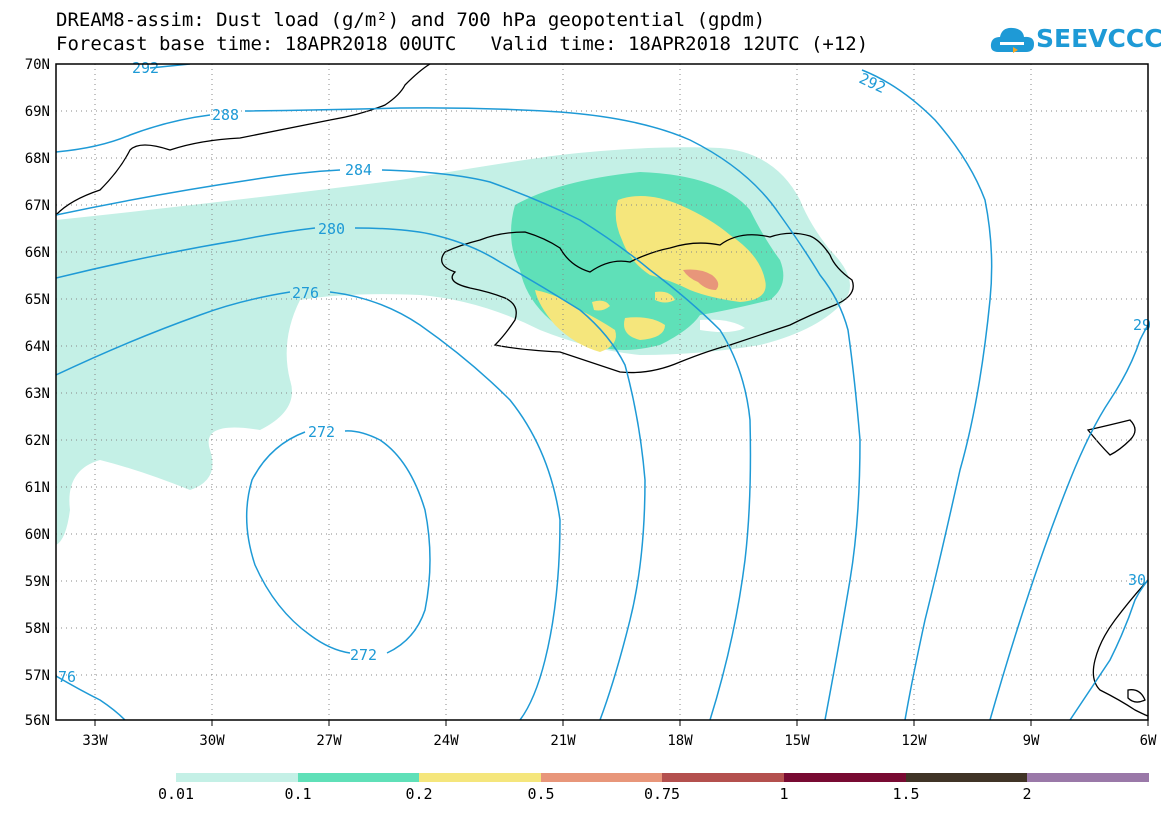 The width and height of the screenshot is (1175, 815). What do you see at coordinates (37, 300) in the screenshot?
I see `lat-label: 65N` at bounding box center [37, 300].